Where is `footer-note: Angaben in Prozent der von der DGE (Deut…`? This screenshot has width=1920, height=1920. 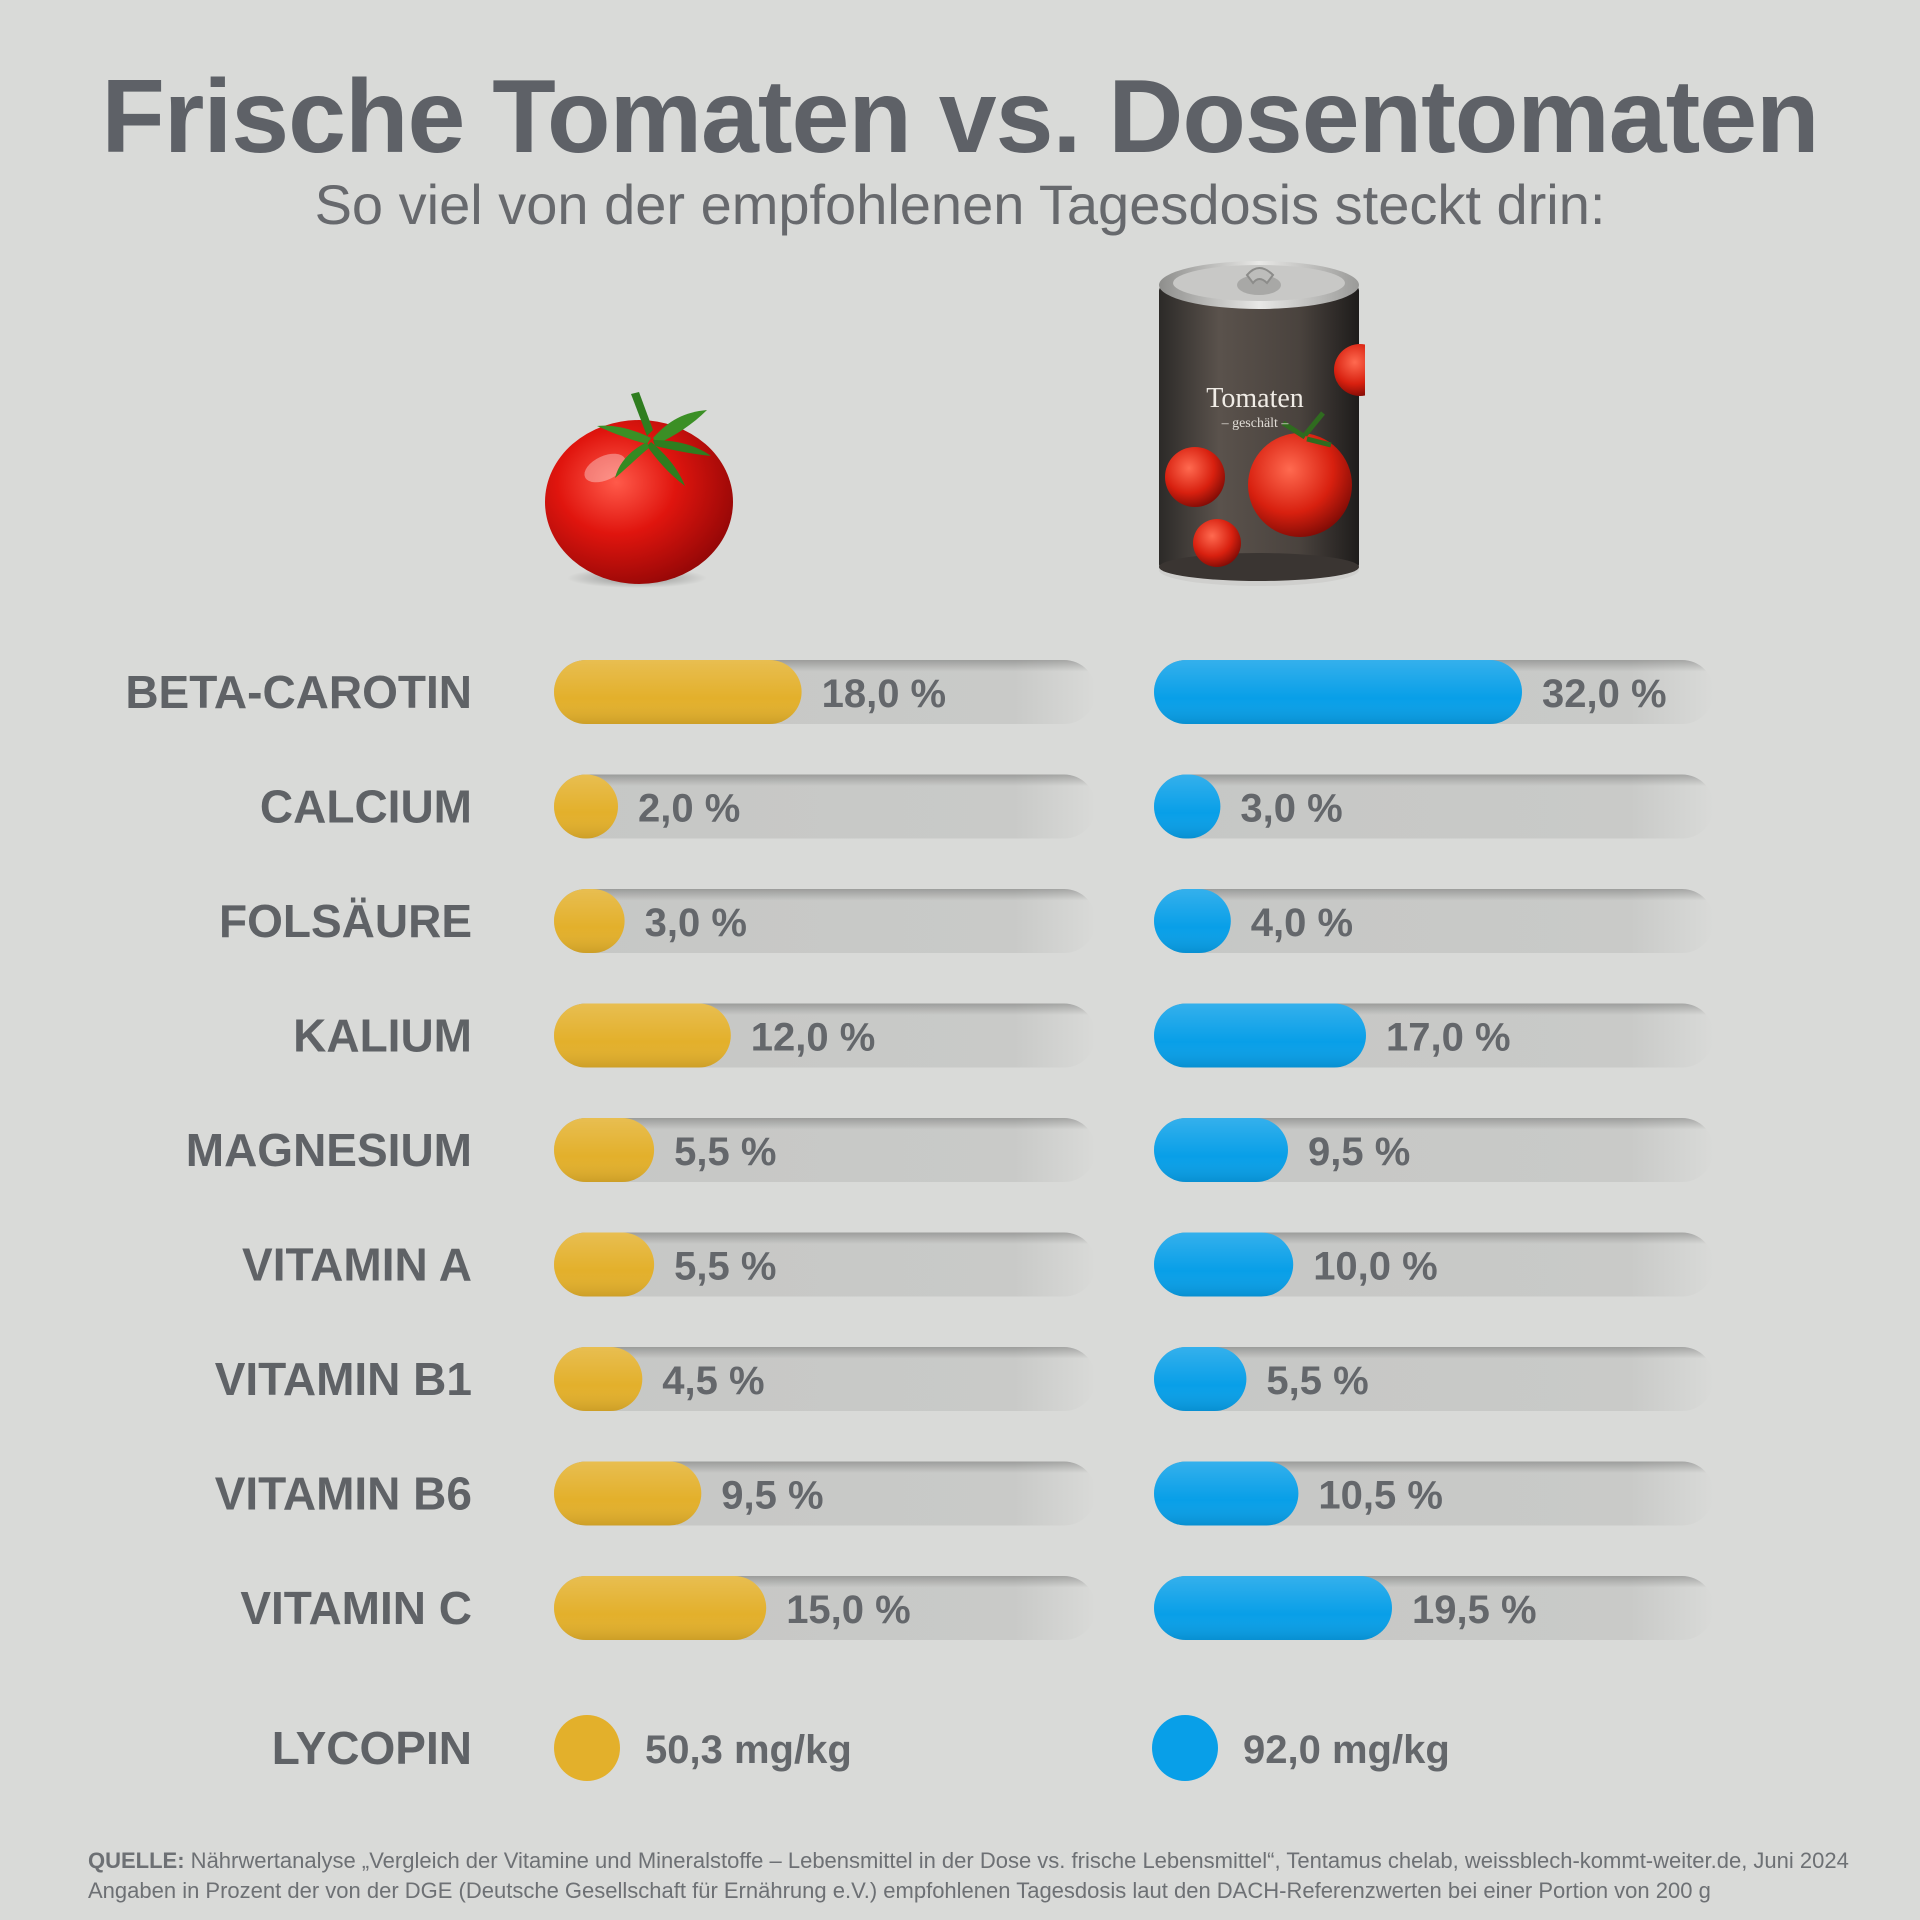
footer-note: Angaben in Prozent der von der DGE (Deut… is located at coordinates (899, 1890).